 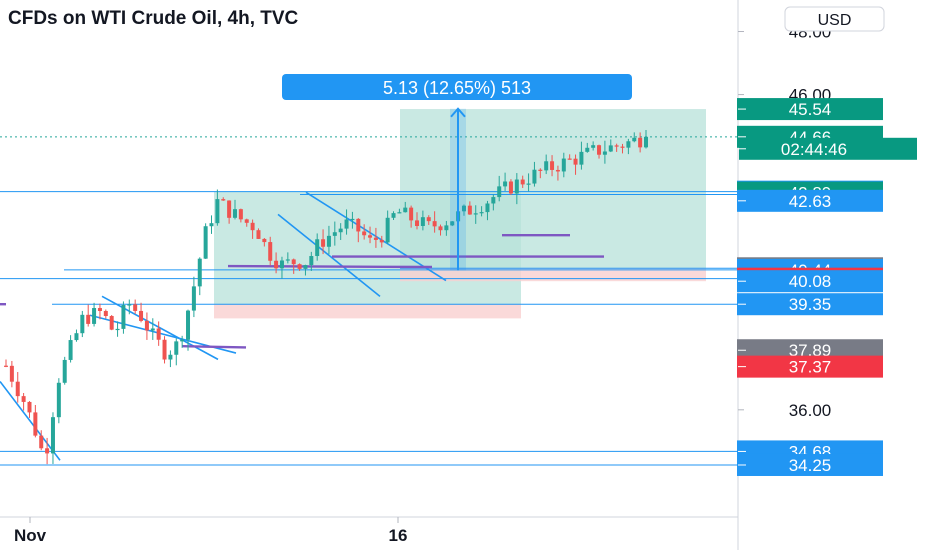 I want to click on price-label: 40.08, so click(x=810, y=281).